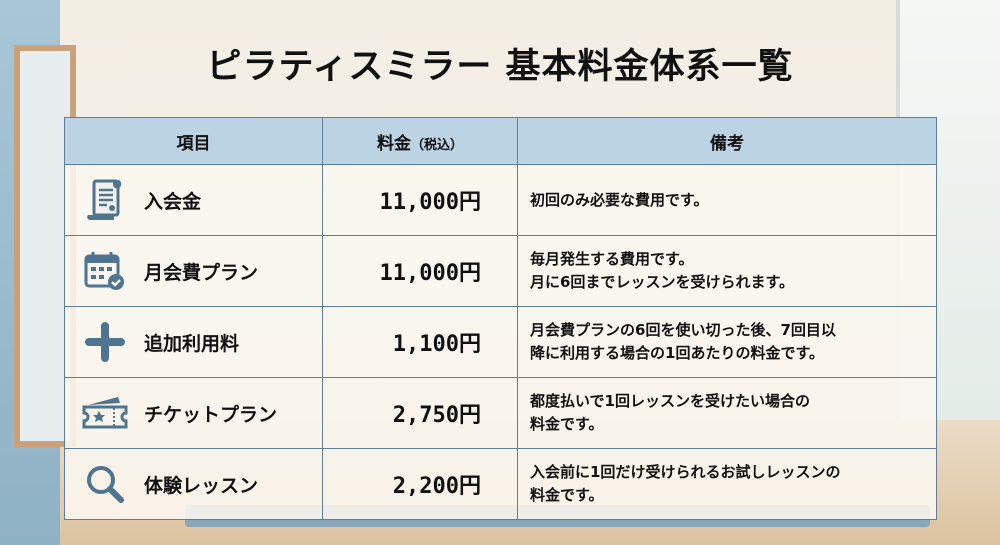 The image size is (1000, 545). I want to click on header-item: 項目, so click(193, 141).